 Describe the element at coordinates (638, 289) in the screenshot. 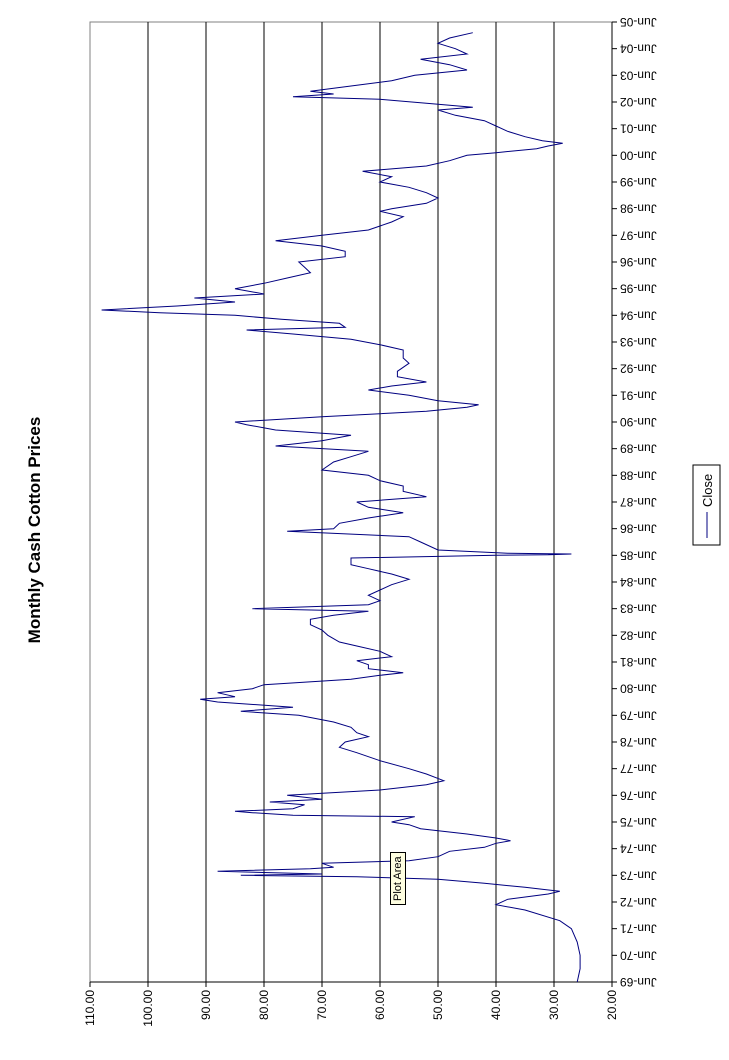

I see `x-tick-label: Jun-95` at that location.